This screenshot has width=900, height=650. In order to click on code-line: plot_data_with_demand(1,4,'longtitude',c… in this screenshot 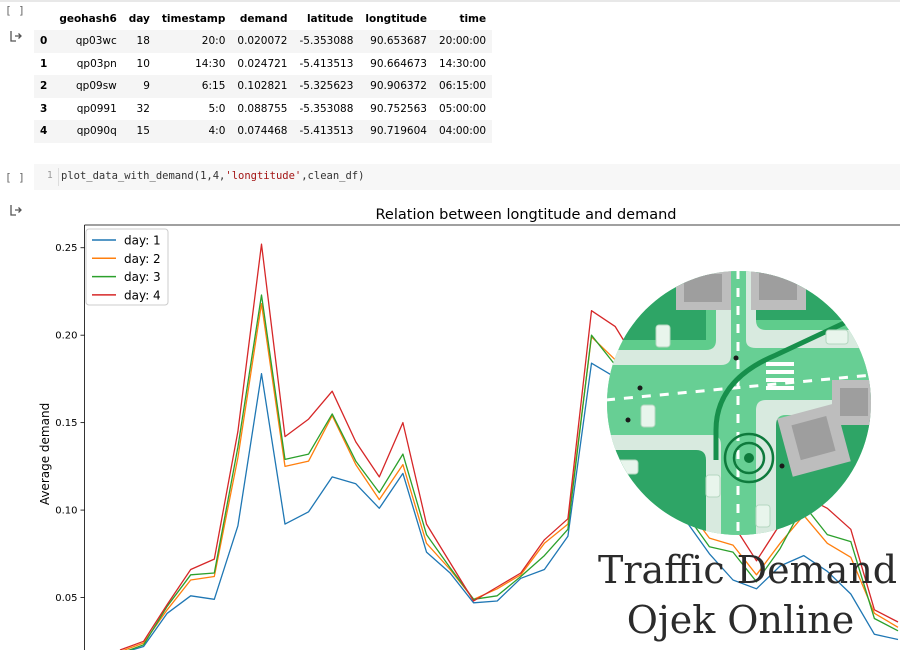, I will do `click(212, 176)`.